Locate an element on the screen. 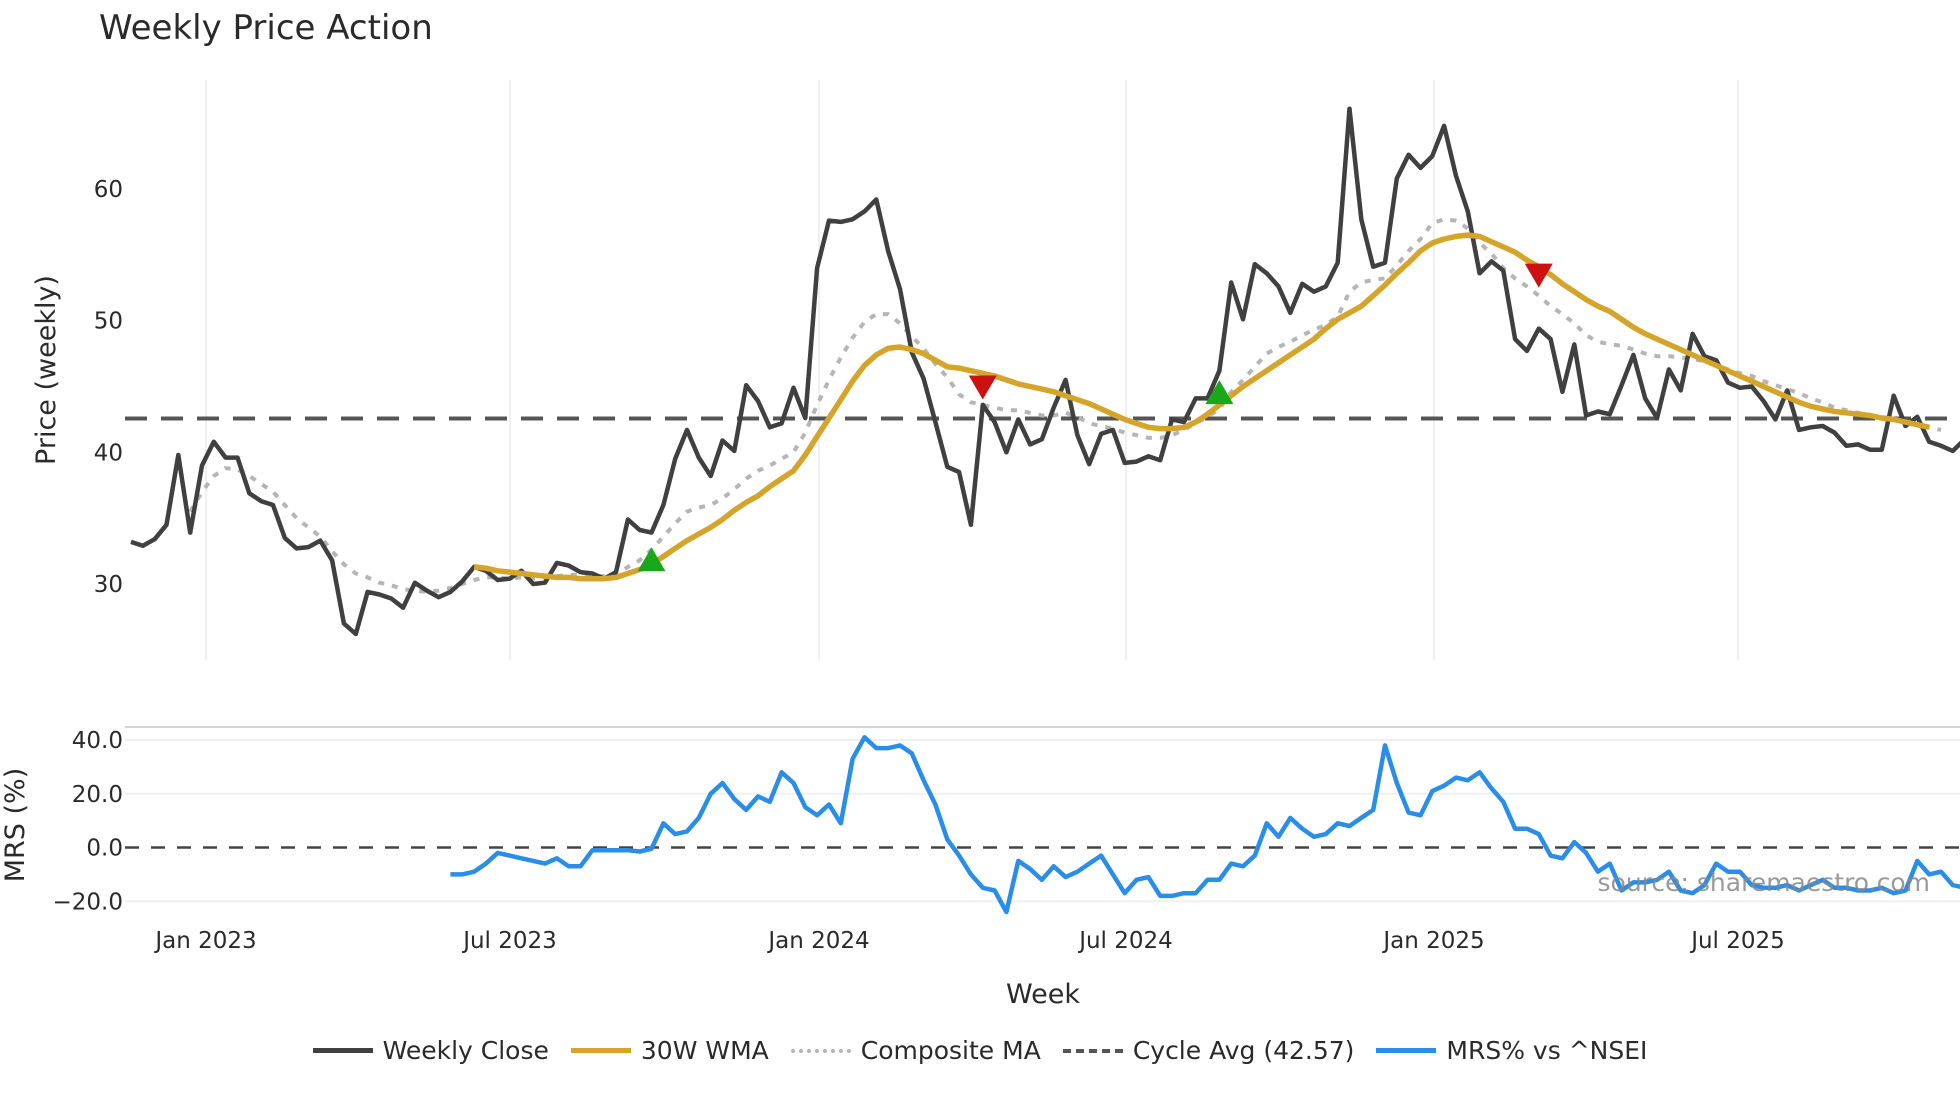  legend-item: MRS% vs ^NSEI is located at coordinates (1511, 1050).